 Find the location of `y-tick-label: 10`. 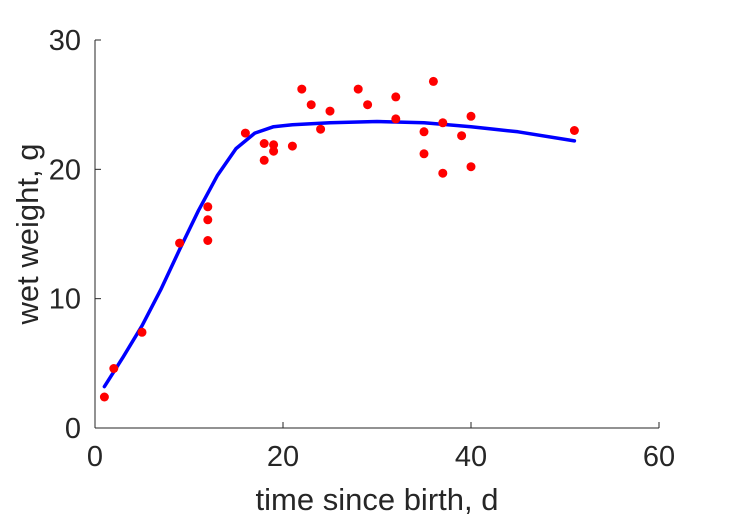

y-tick-label: 10 is located at coordinates (65, 300).